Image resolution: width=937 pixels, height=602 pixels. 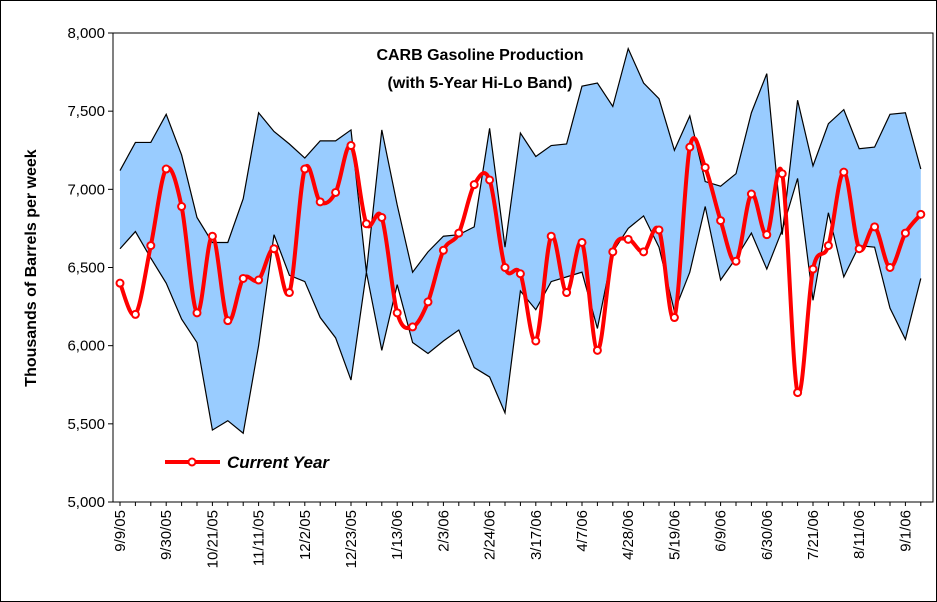 I want to click on chart-subtitle: (with 5-Year Hi-Lo Band), so click(x=480, y=83).